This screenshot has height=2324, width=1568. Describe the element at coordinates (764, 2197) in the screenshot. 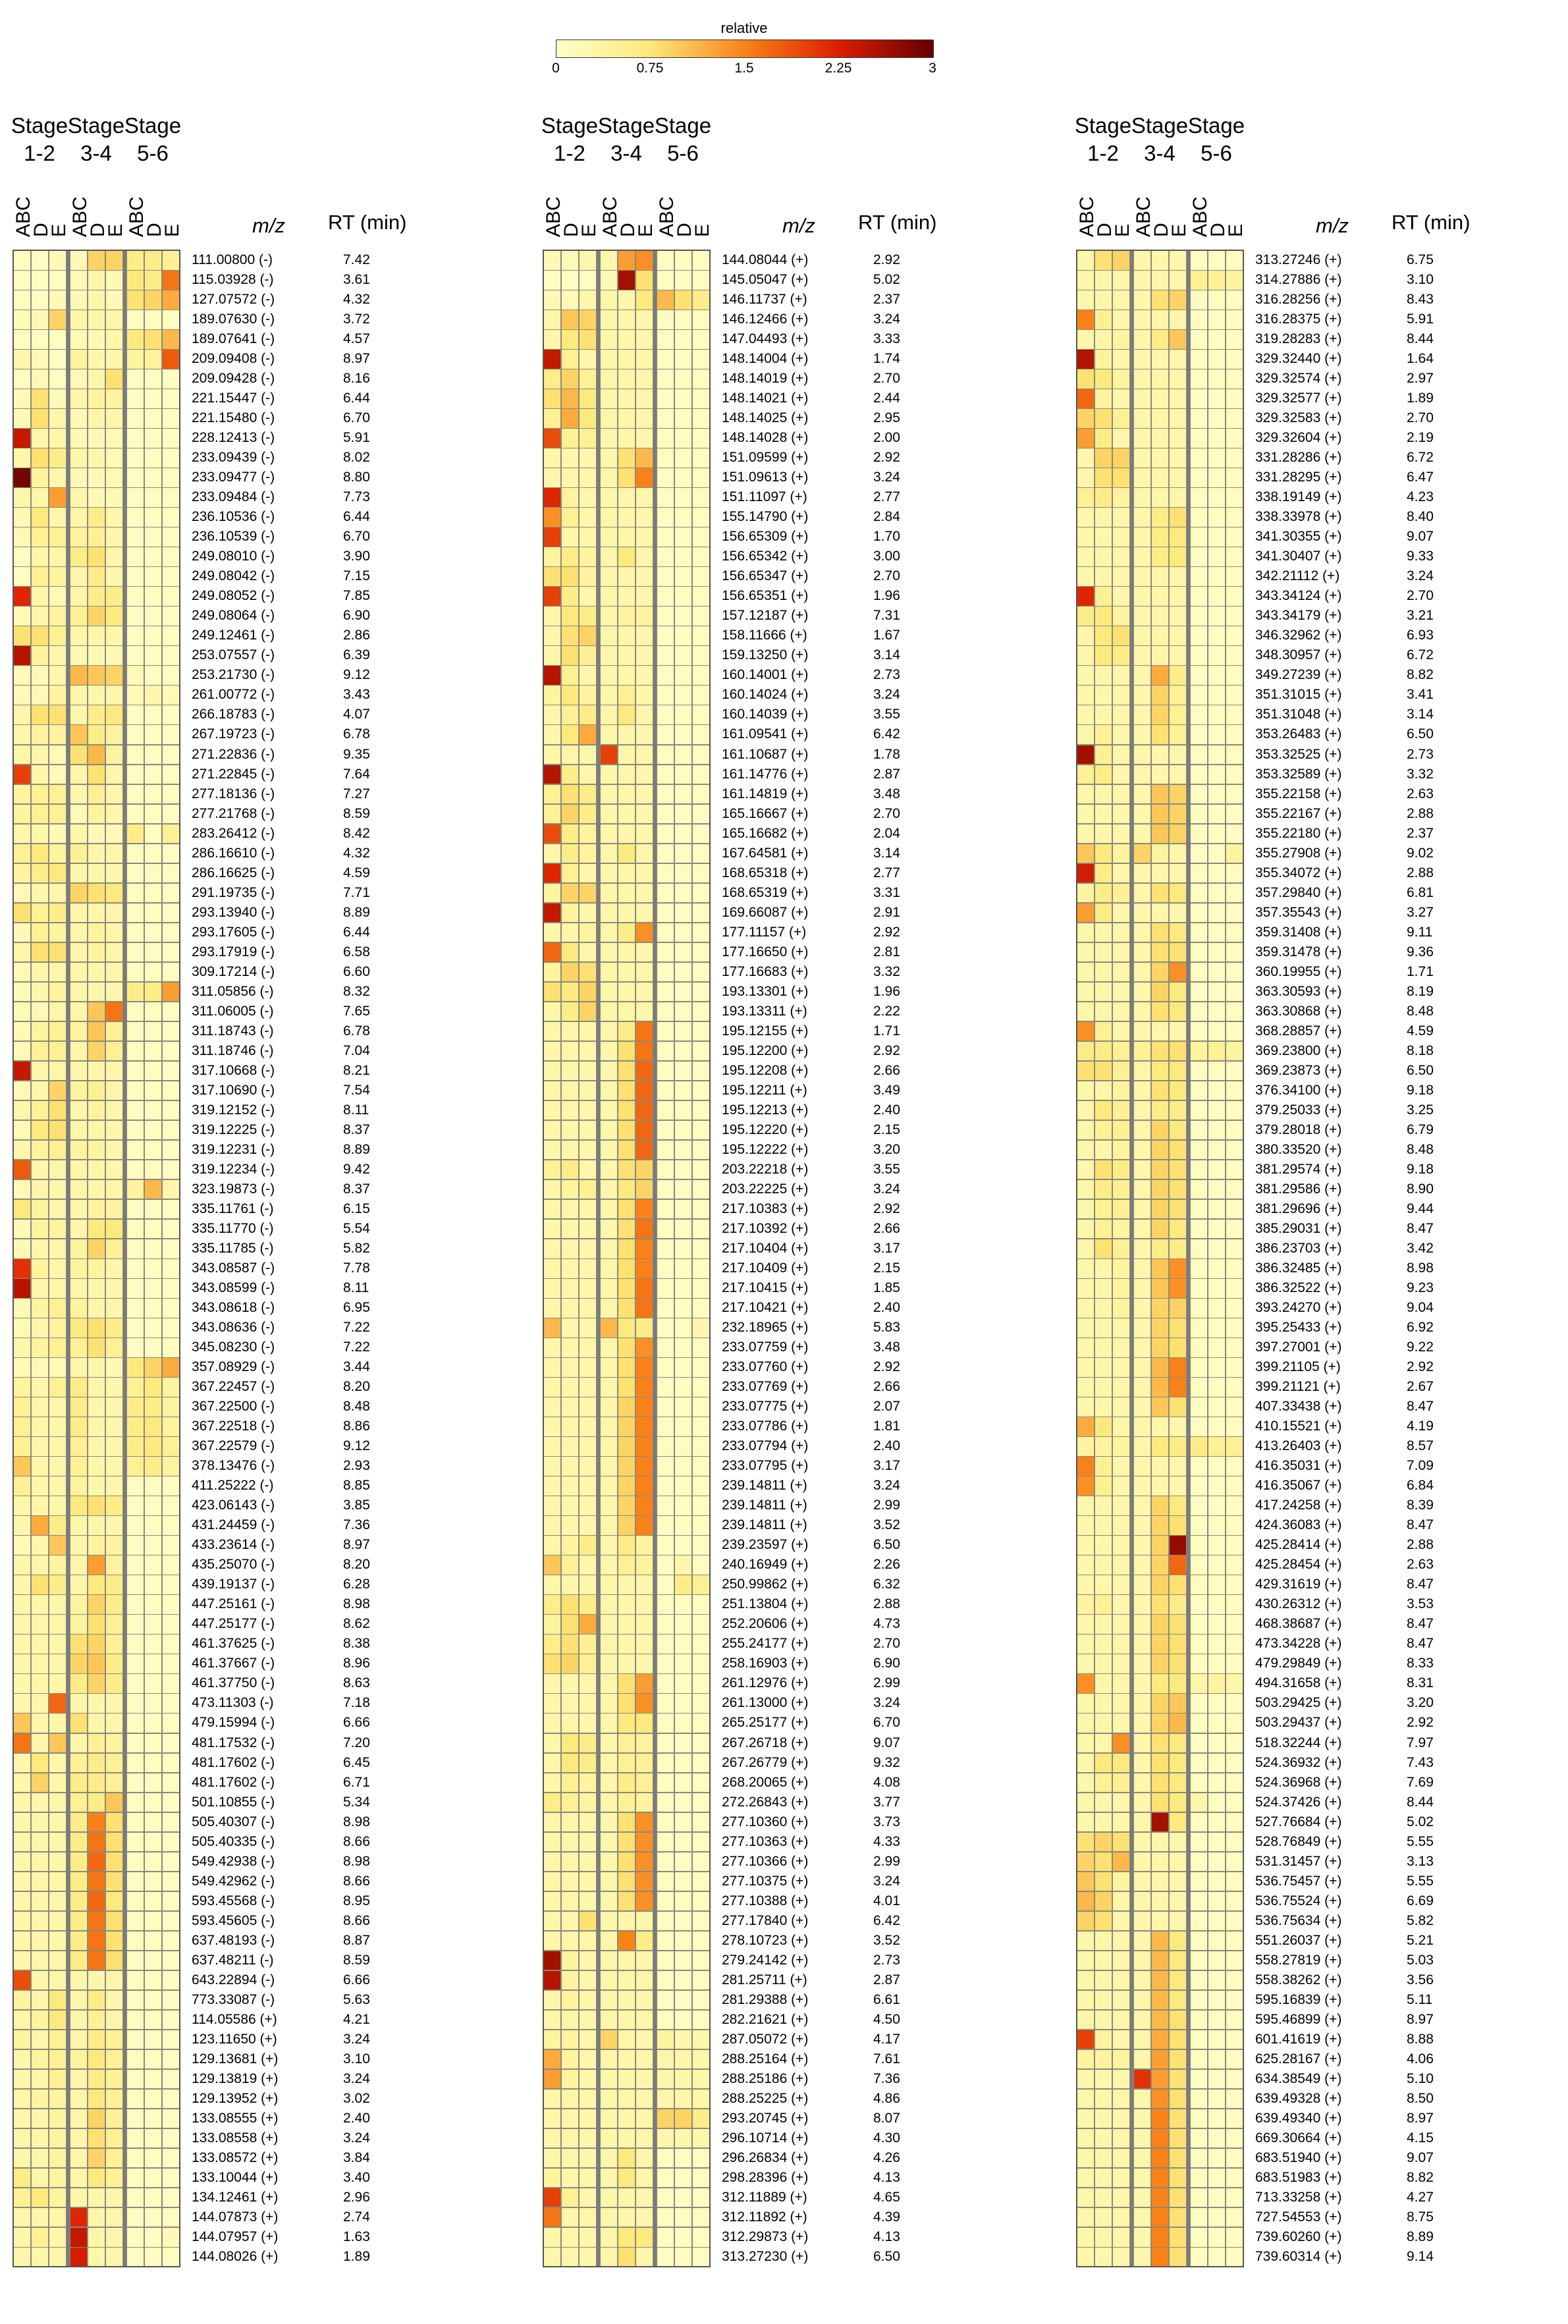

I see `mz-value: 312.11889 (+)` at that location.